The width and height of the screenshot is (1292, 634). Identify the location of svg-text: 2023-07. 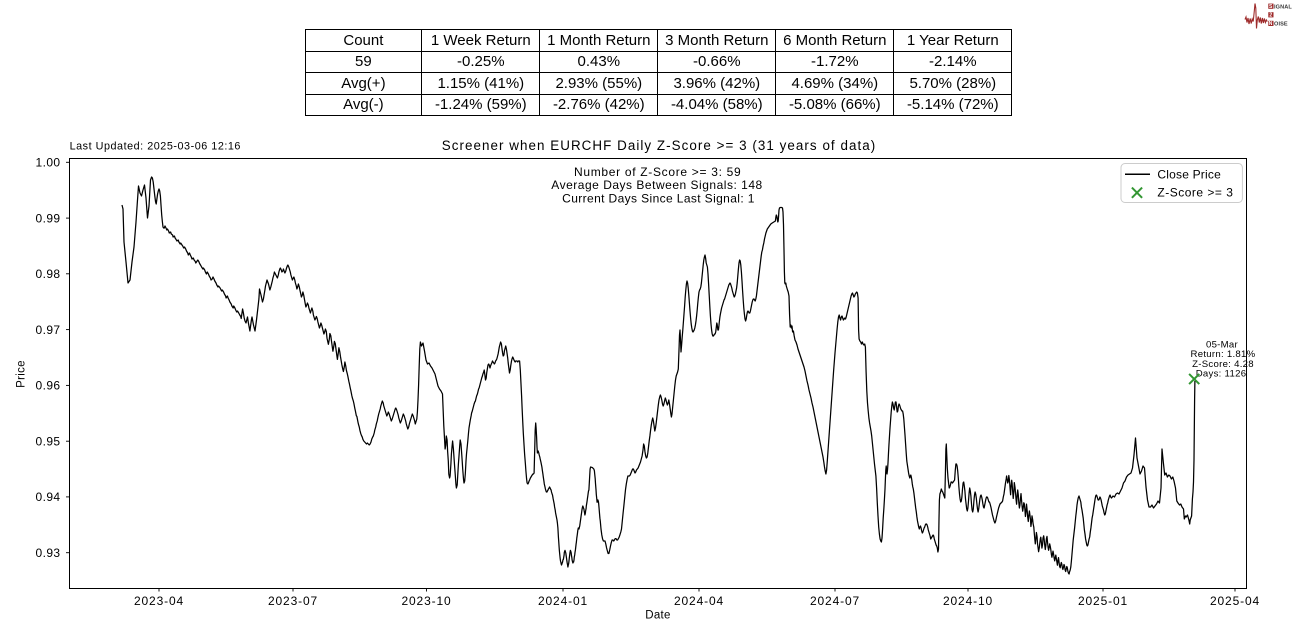
(293, 601).